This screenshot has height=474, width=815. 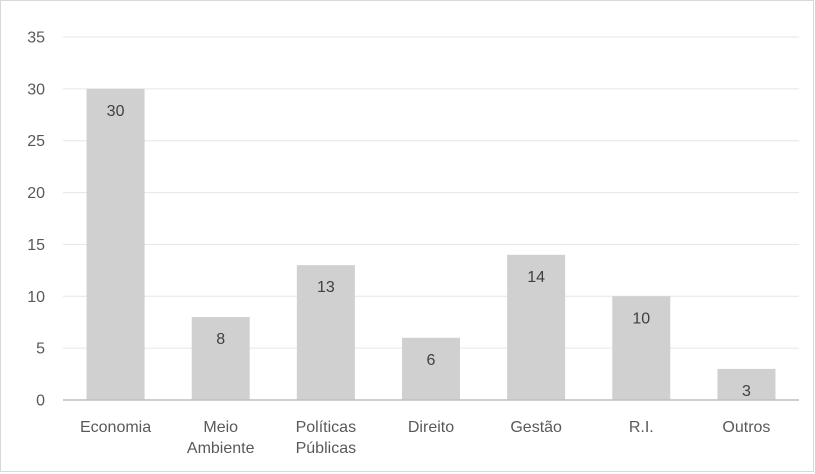 I want to click on category-label-5: R.I., so click(x=641, y=427).